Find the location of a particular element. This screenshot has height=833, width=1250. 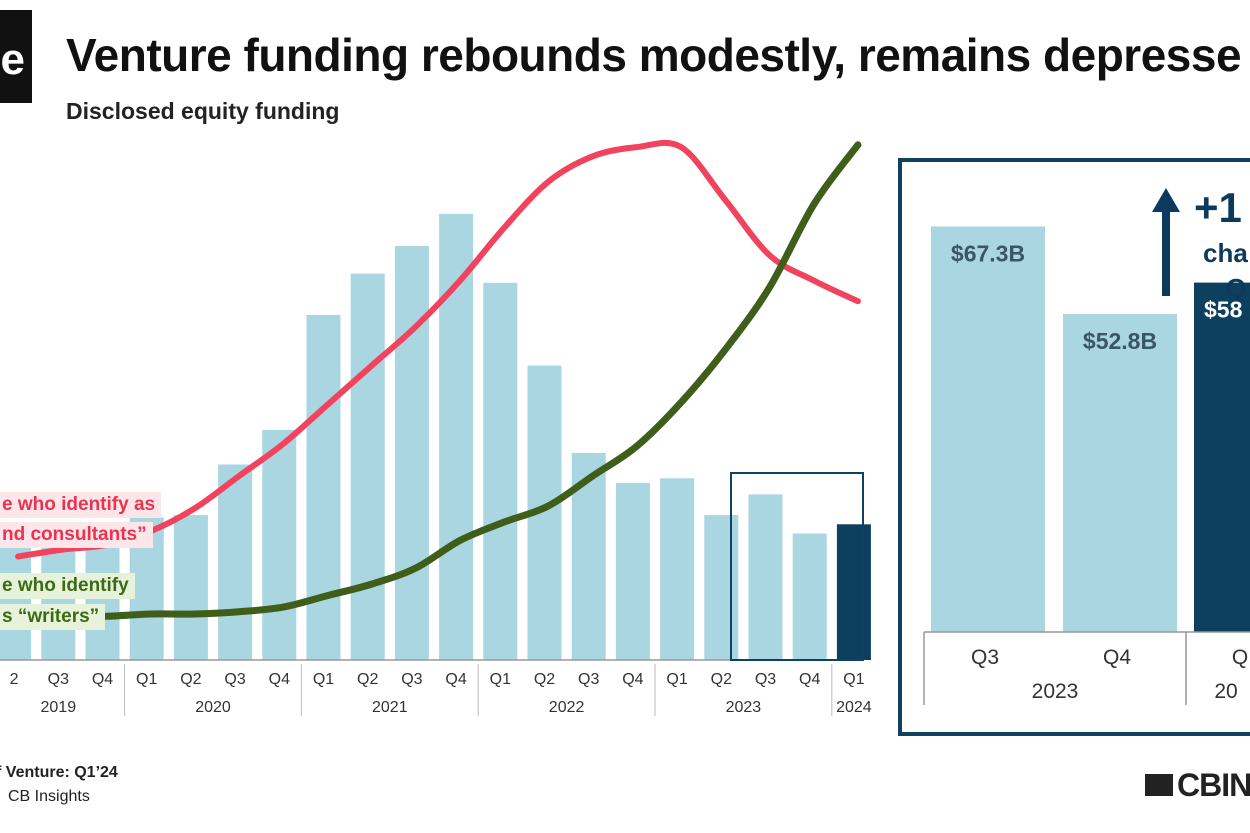

inset-year-2023: 2023 is located at coordinates (1055, 691).